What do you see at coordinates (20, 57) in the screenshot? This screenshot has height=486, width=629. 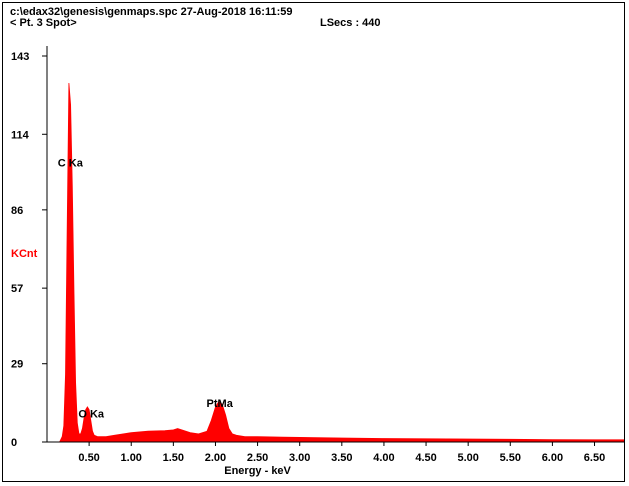 I see `y-tick-label: 143` at bounding box center [20, 57].